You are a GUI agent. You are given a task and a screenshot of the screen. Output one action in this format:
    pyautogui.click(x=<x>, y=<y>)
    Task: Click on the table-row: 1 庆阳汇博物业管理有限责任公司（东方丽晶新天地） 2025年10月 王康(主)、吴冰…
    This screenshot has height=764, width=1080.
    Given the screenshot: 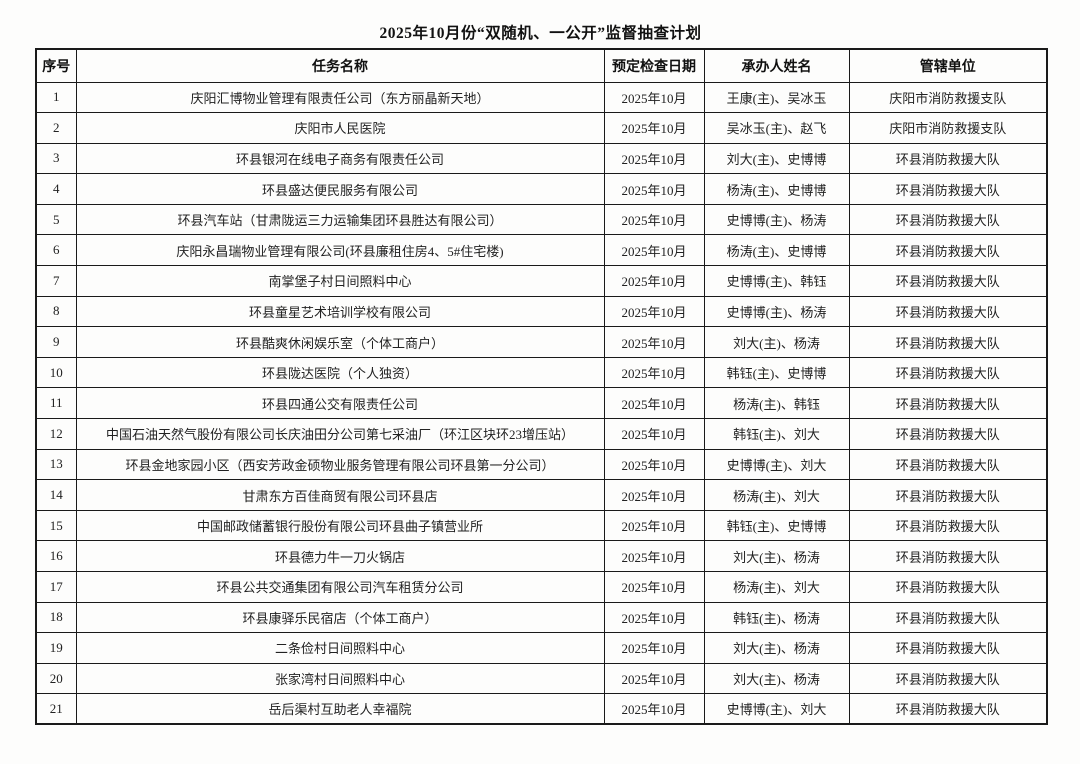 What is the action you would take?
    pyautogui.click(x=541, y=97)
    